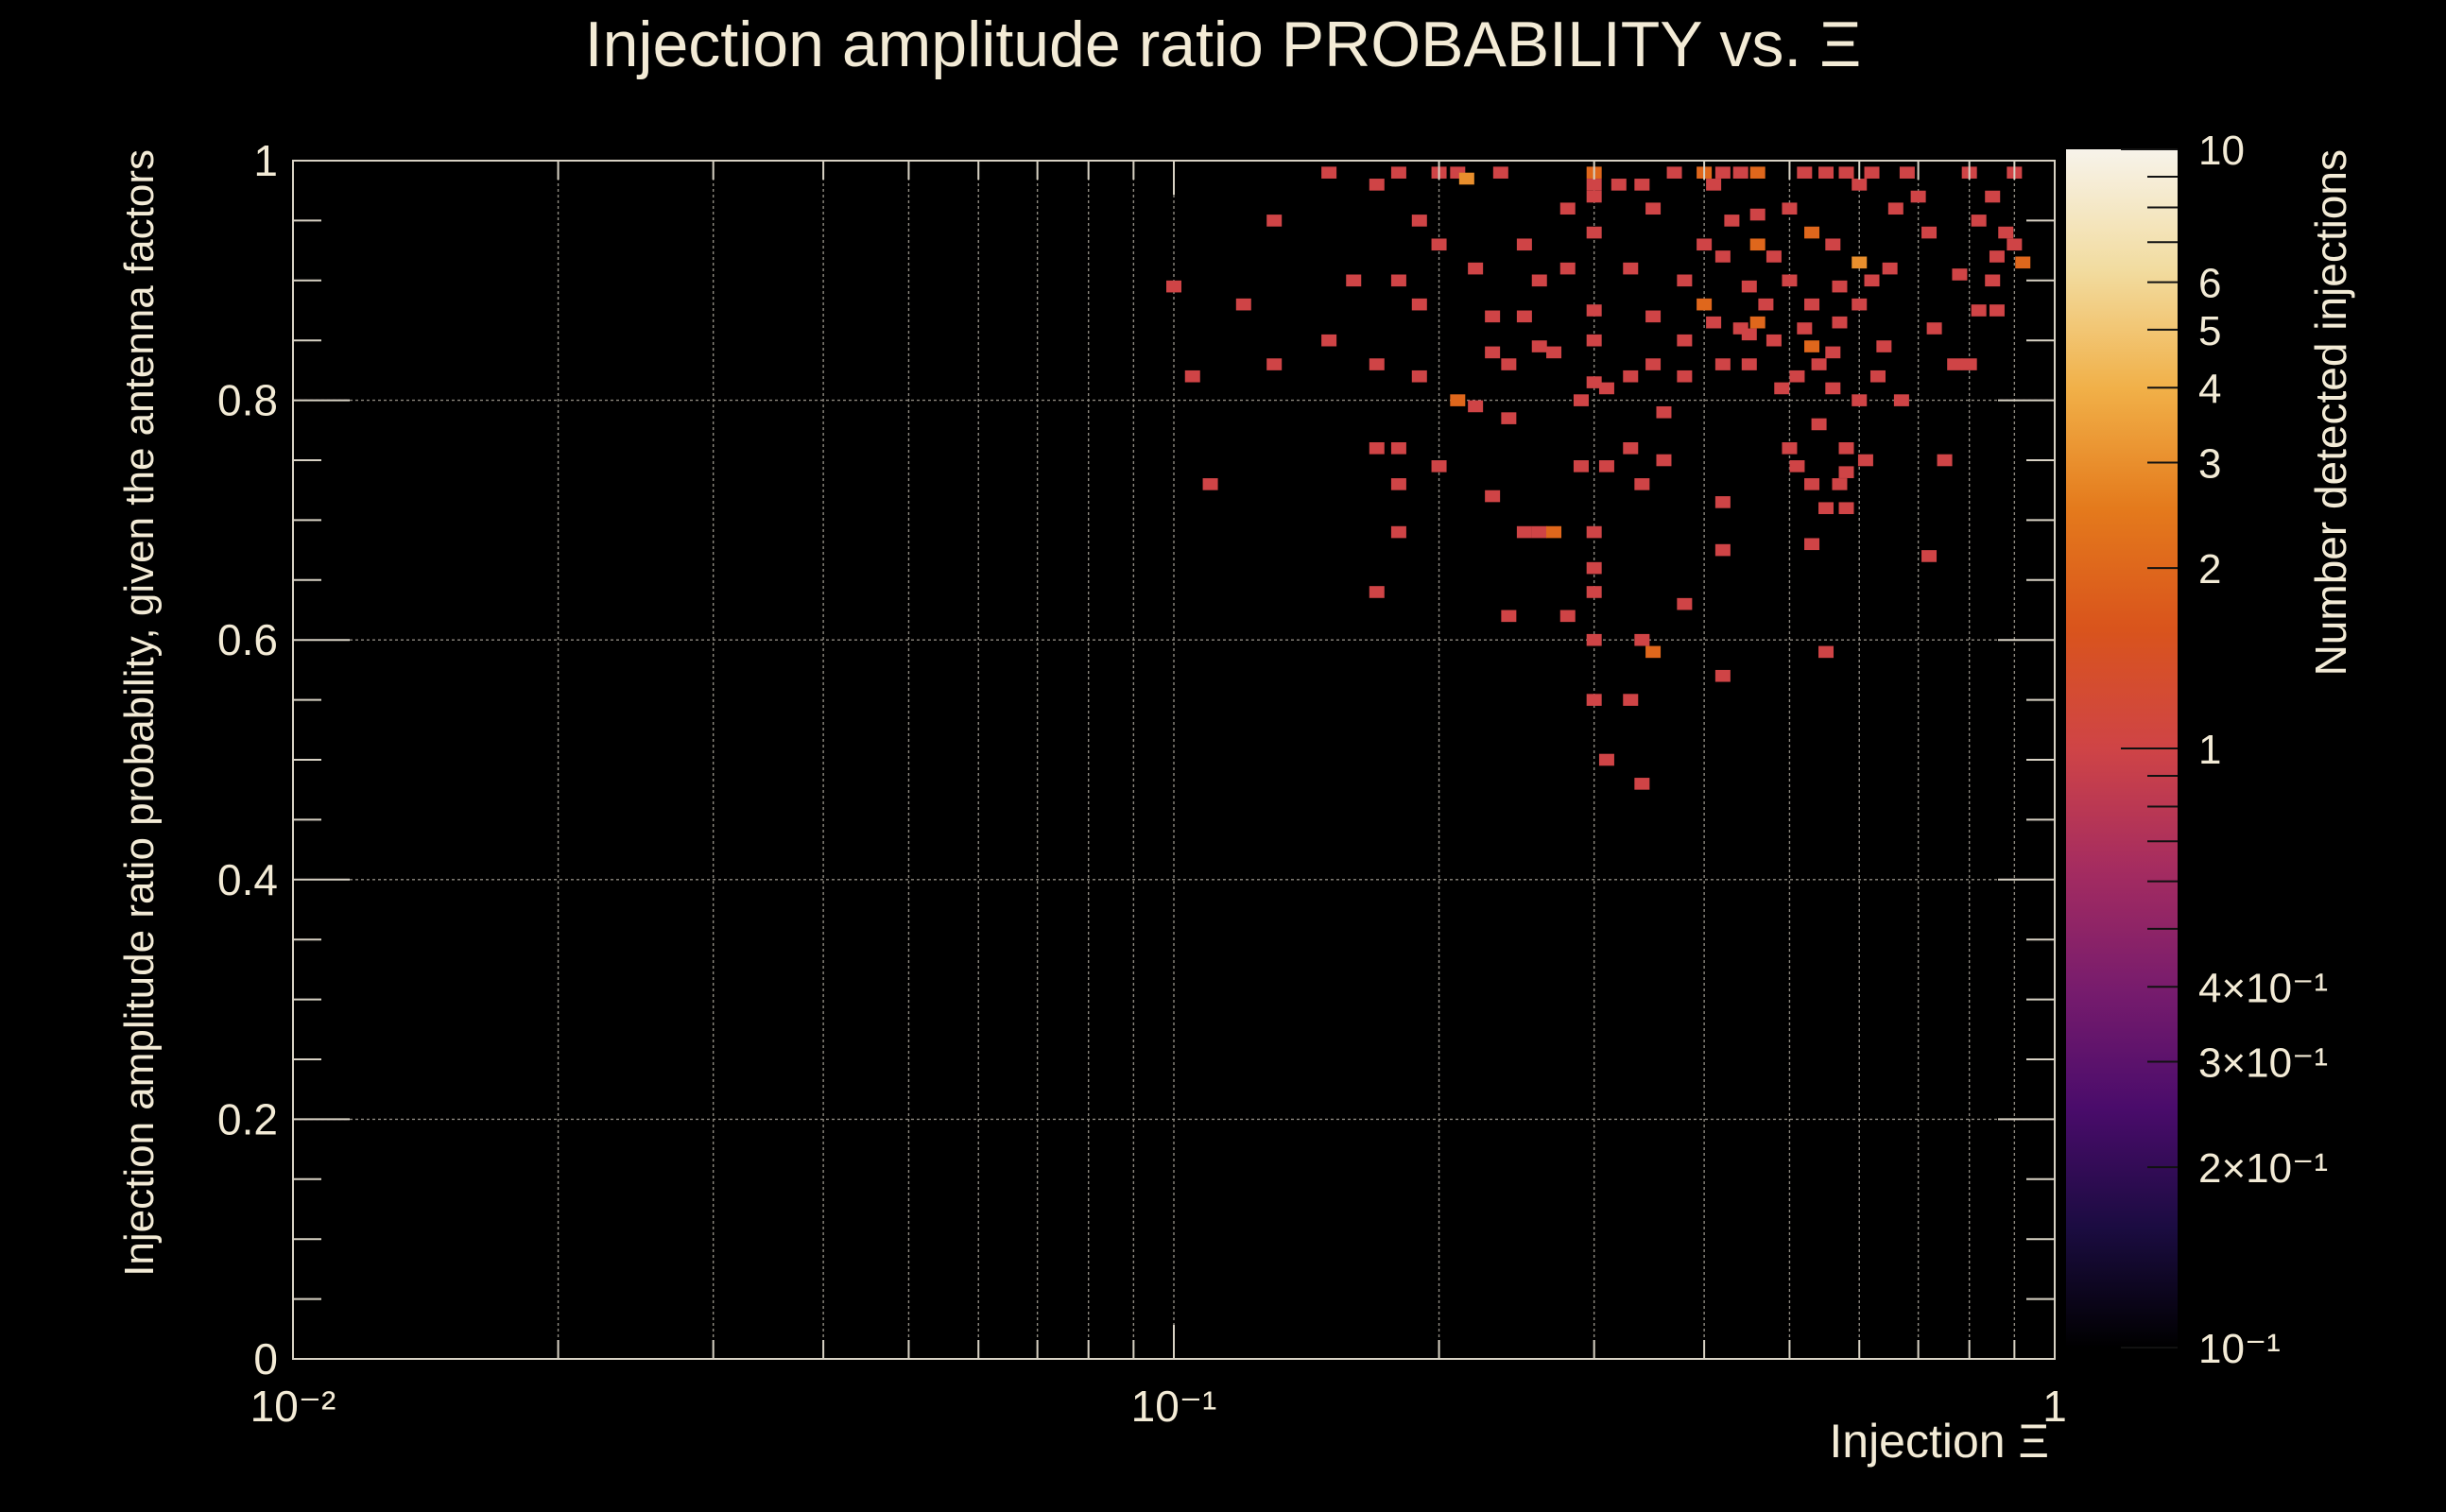 The width and height of the screenshot is (2446, 1512). What do you see at coordinates (2054, 1406) in the screenshot?
I see `x-tick-label: 1` at bounding box center [2054, 1406].